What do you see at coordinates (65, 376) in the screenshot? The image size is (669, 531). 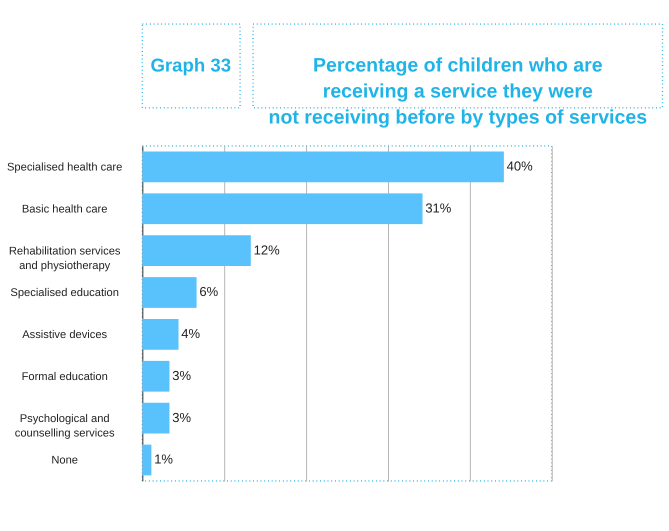 I see `y-tick-label: Formal education` at bounding box center [65, 376].